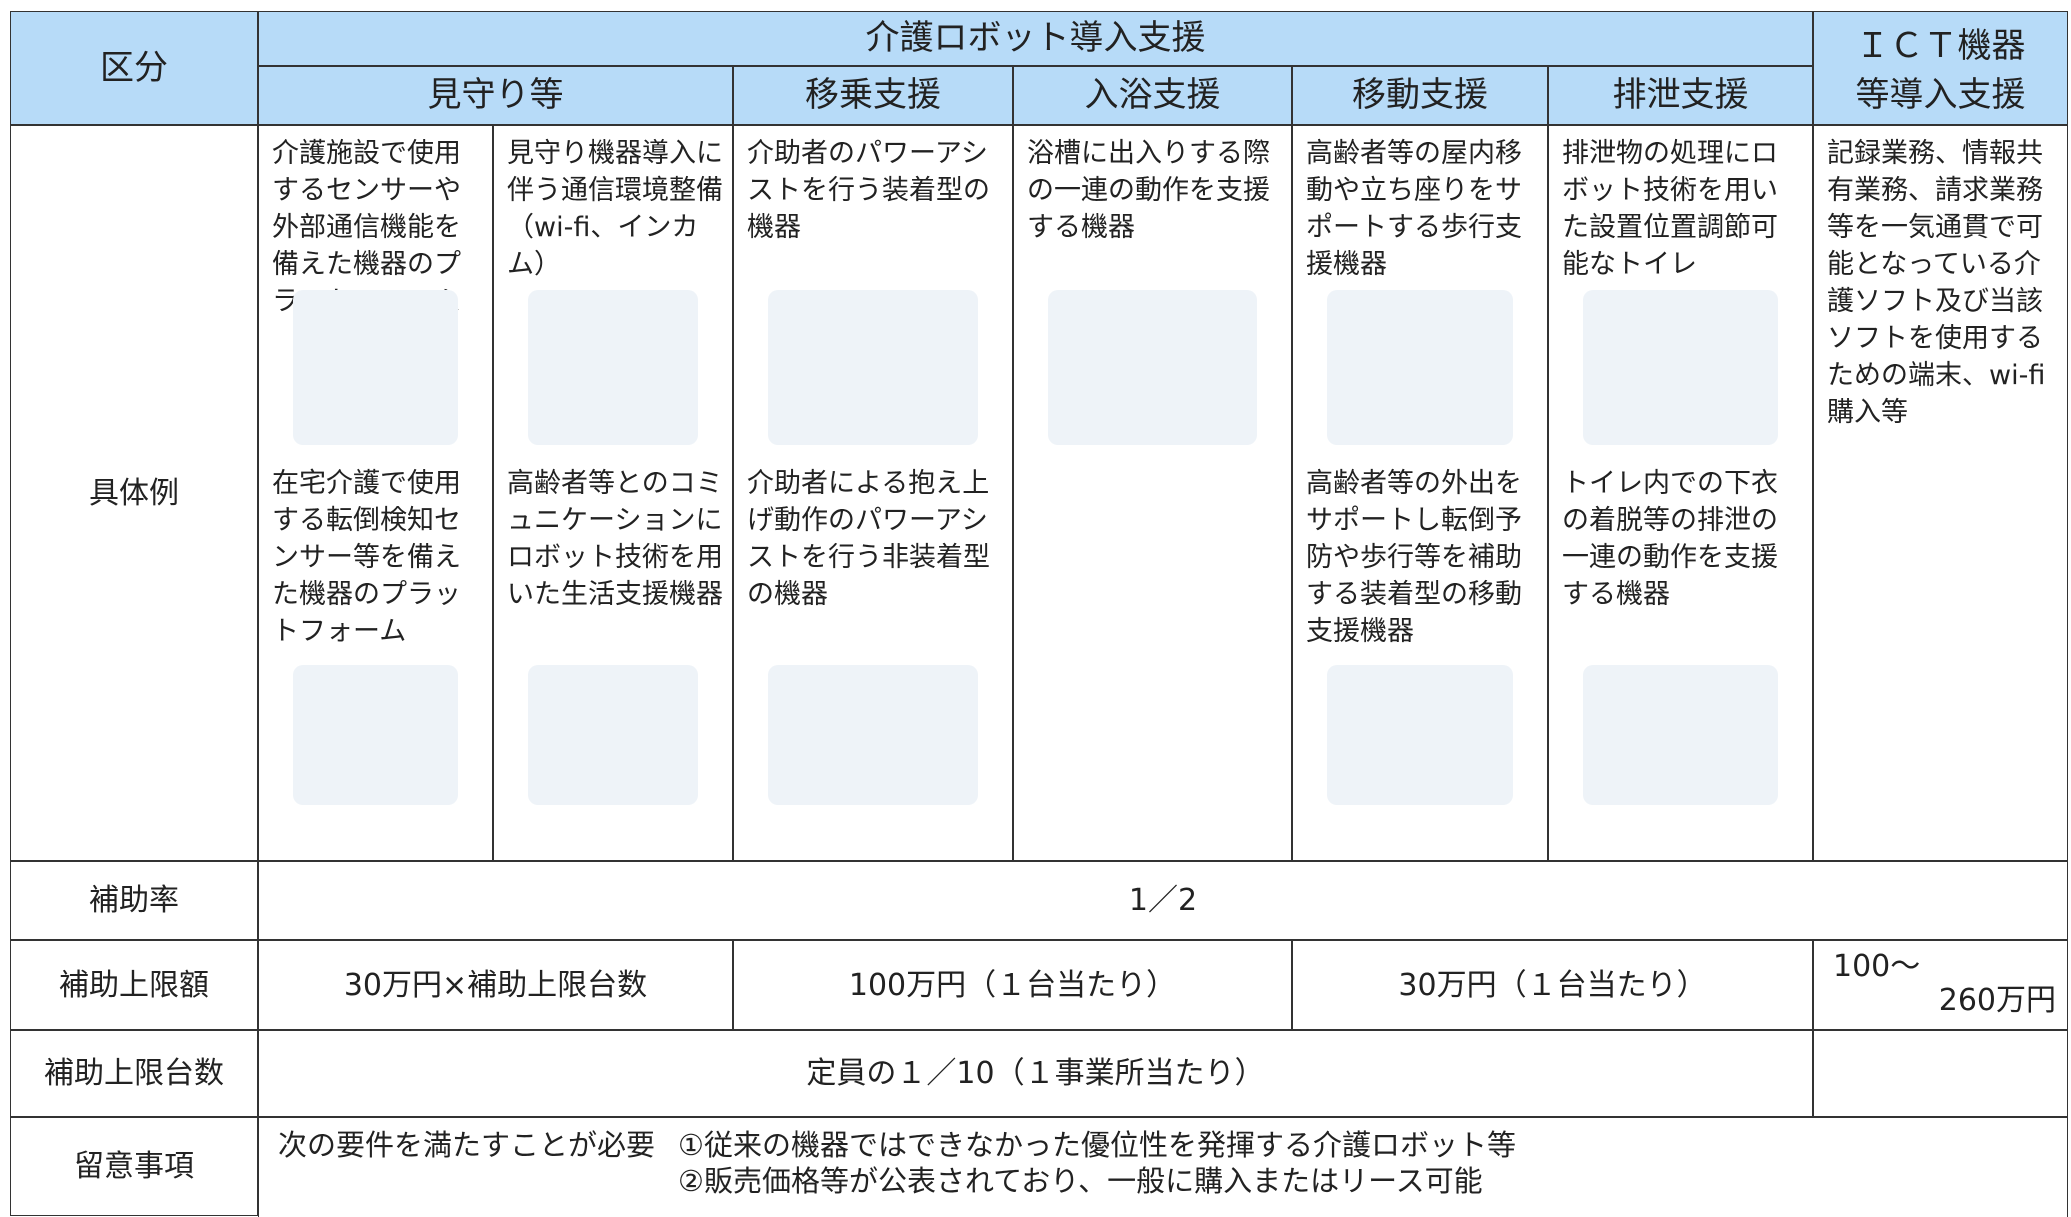  I want to click on limit-text: 100万円（１台当たり）, so click(1012, 985).